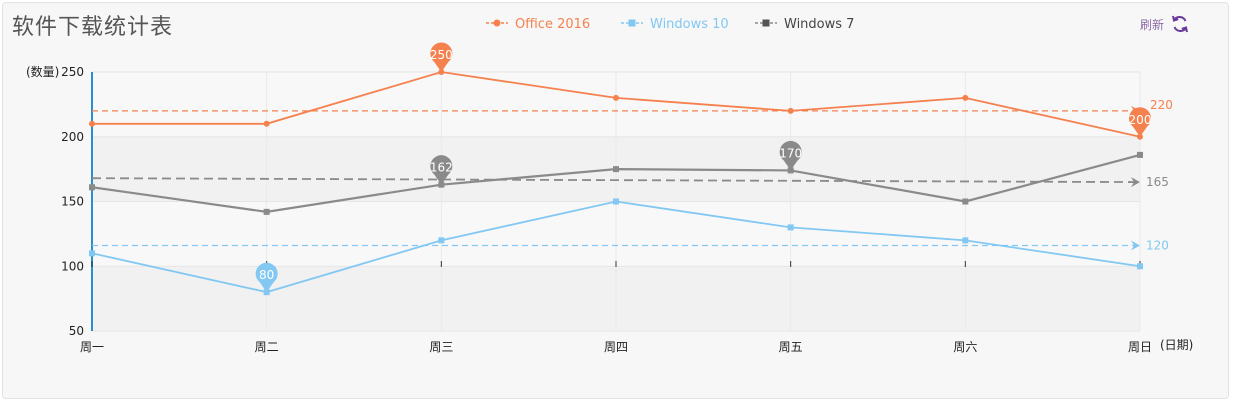 The width and height of the screenshot is (1233, 405). What do you see at coordinates (819, 24) in the screenshot?
I see `legend-entry: Windows 7` at bounding box center [819, 24].